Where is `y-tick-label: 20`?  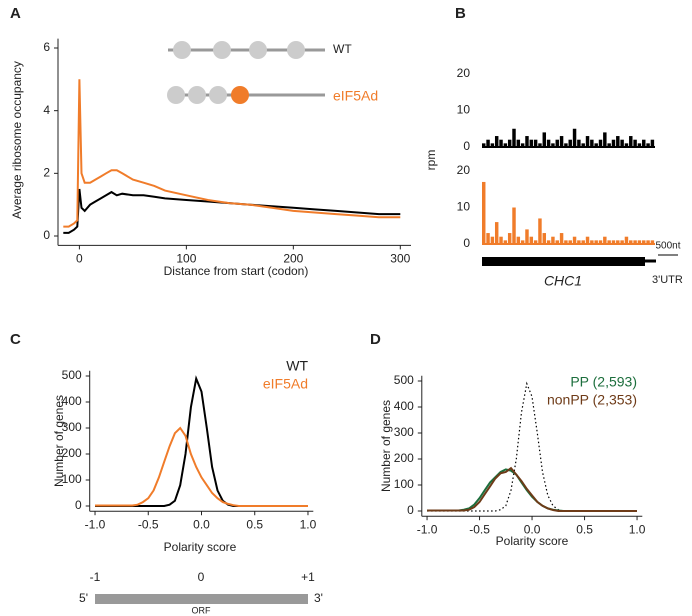
y-tick-label: 20 is located at coordinates (464, 170).